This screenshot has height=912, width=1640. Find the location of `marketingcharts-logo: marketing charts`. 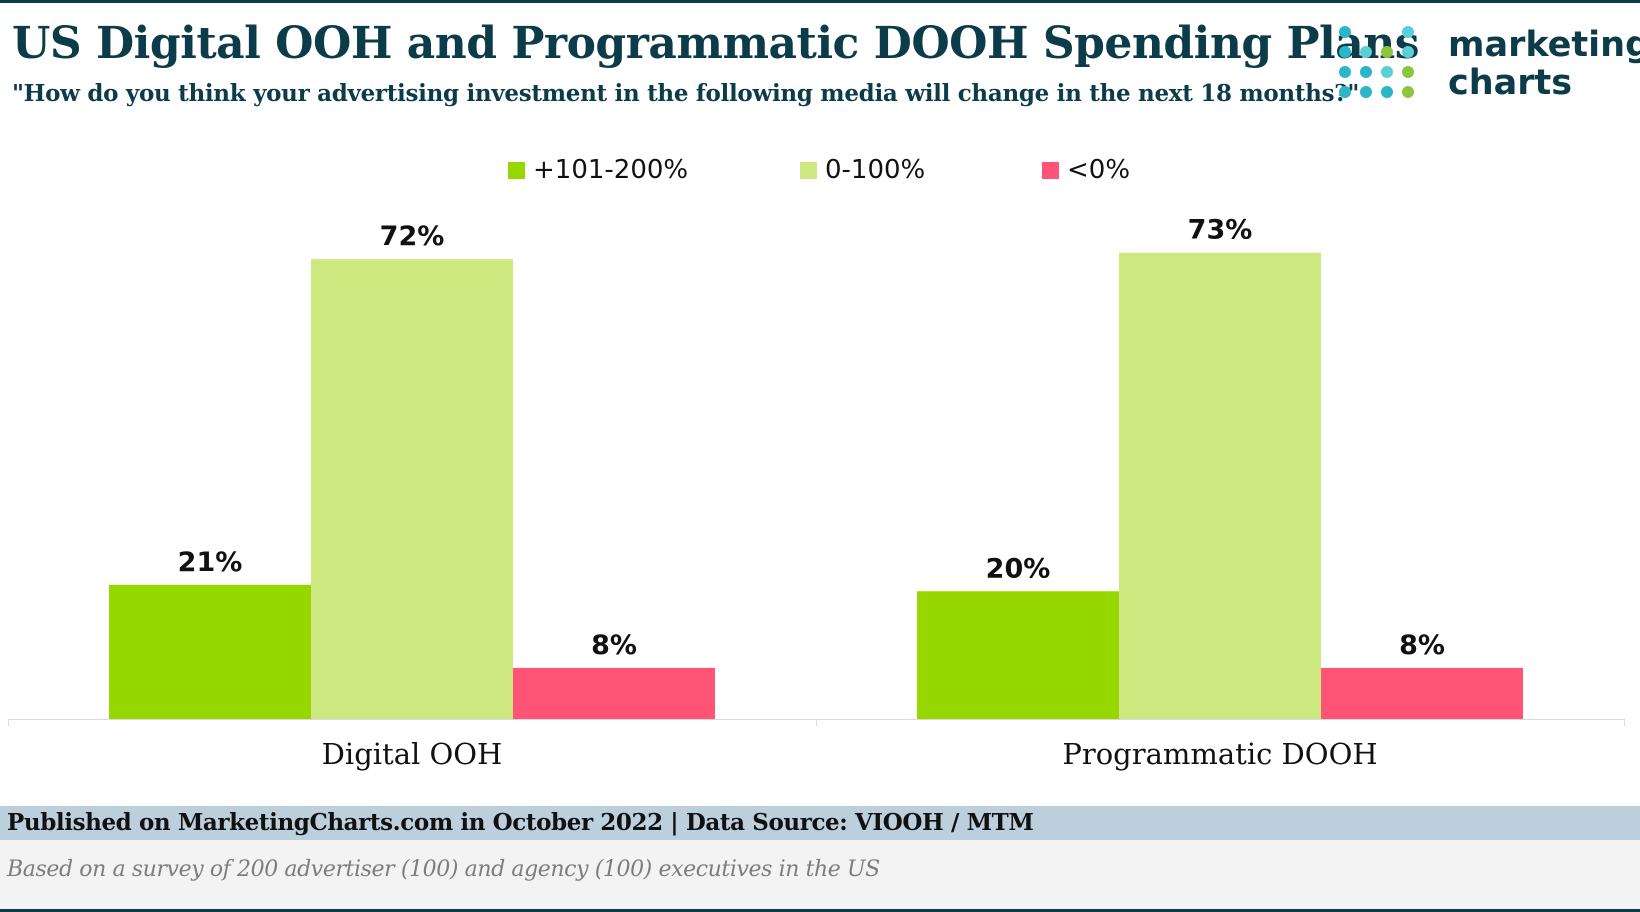

marketingcharts-logo: marketing charts is located at coordinates (1489, 66).